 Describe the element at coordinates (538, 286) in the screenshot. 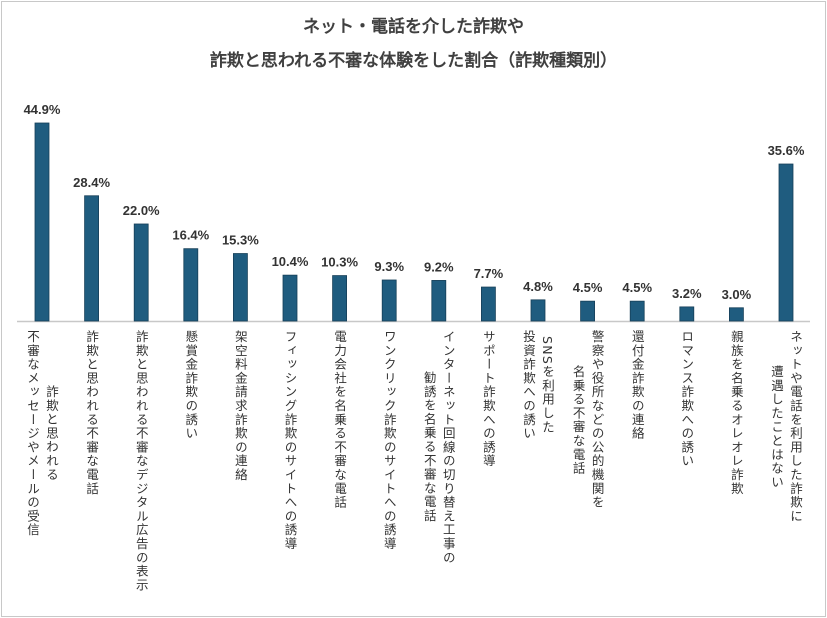

I see `data-label: 4.8%` at that location.